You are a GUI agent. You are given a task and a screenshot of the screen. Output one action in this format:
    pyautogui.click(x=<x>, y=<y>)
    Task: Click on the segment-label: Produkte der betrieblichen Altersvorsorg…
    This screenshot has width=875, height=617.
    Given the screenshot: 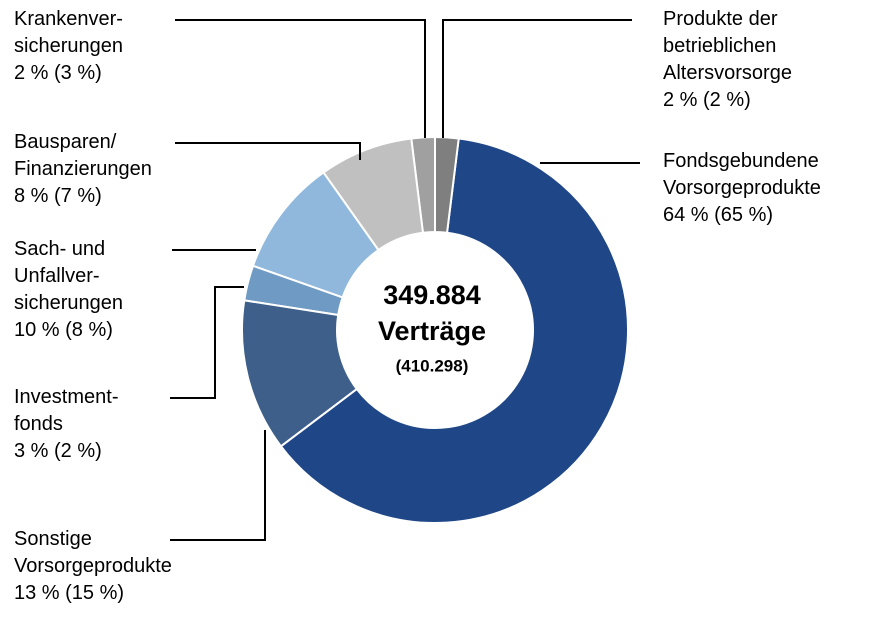 What is the action you would take?
    pyautogui.click(x=727, y=60)
    